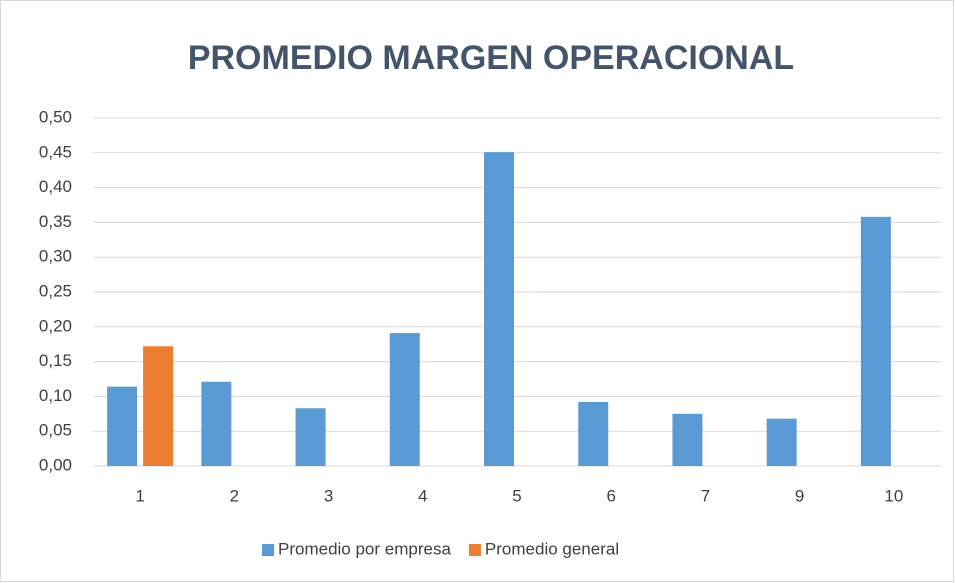 Image resolution: width=955 pixels, height=583 pixels. Describe the element at coordinates (55, 151) in the screenshot. I see `y-tick-label: 0,45` at that location.